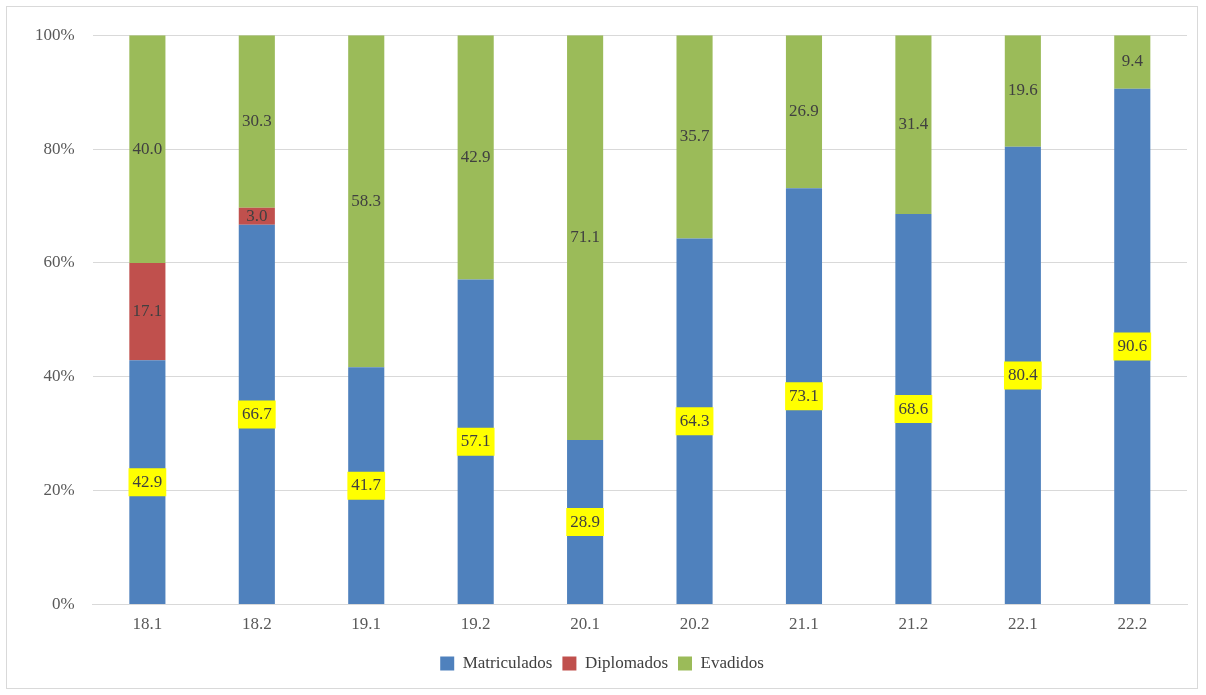 The width and height of the screenshot is (1206, 695). I want to click on x-tick-label: 20.2, so click(694, 624).